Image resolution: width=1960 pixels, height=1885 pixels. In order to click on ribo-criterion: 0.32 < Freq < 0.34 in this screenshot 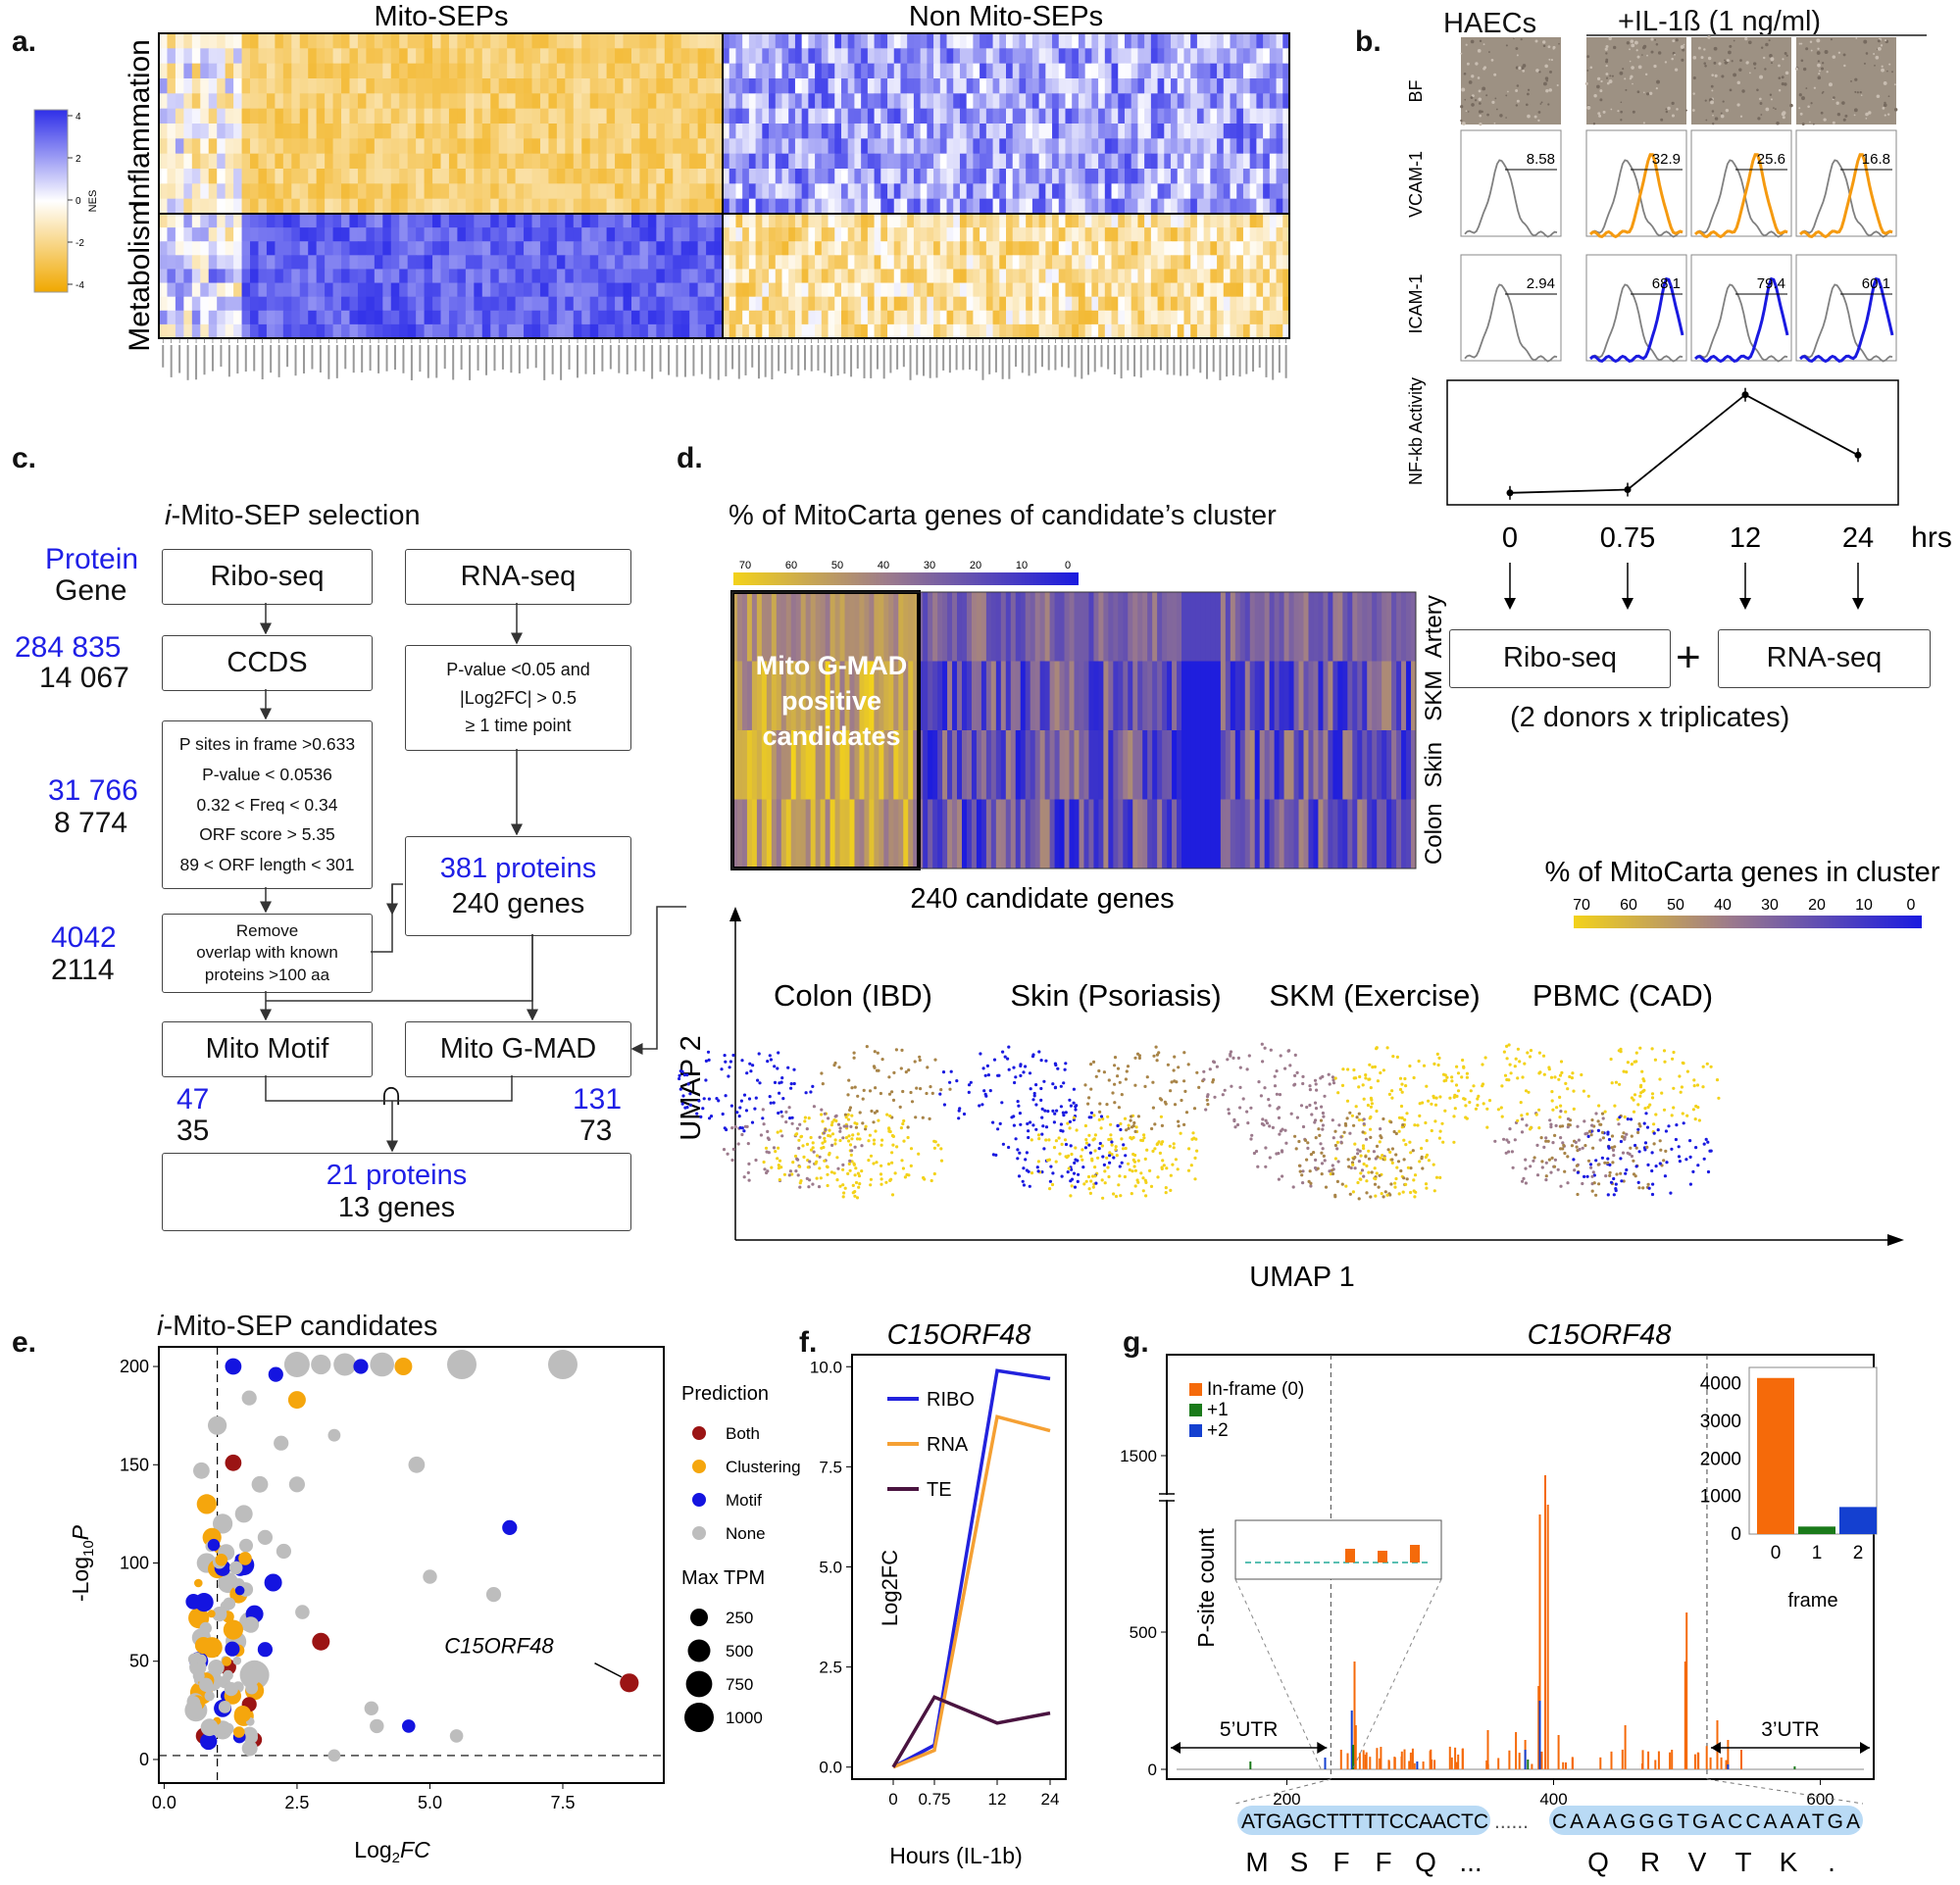, I will do `click(267, 804)`.